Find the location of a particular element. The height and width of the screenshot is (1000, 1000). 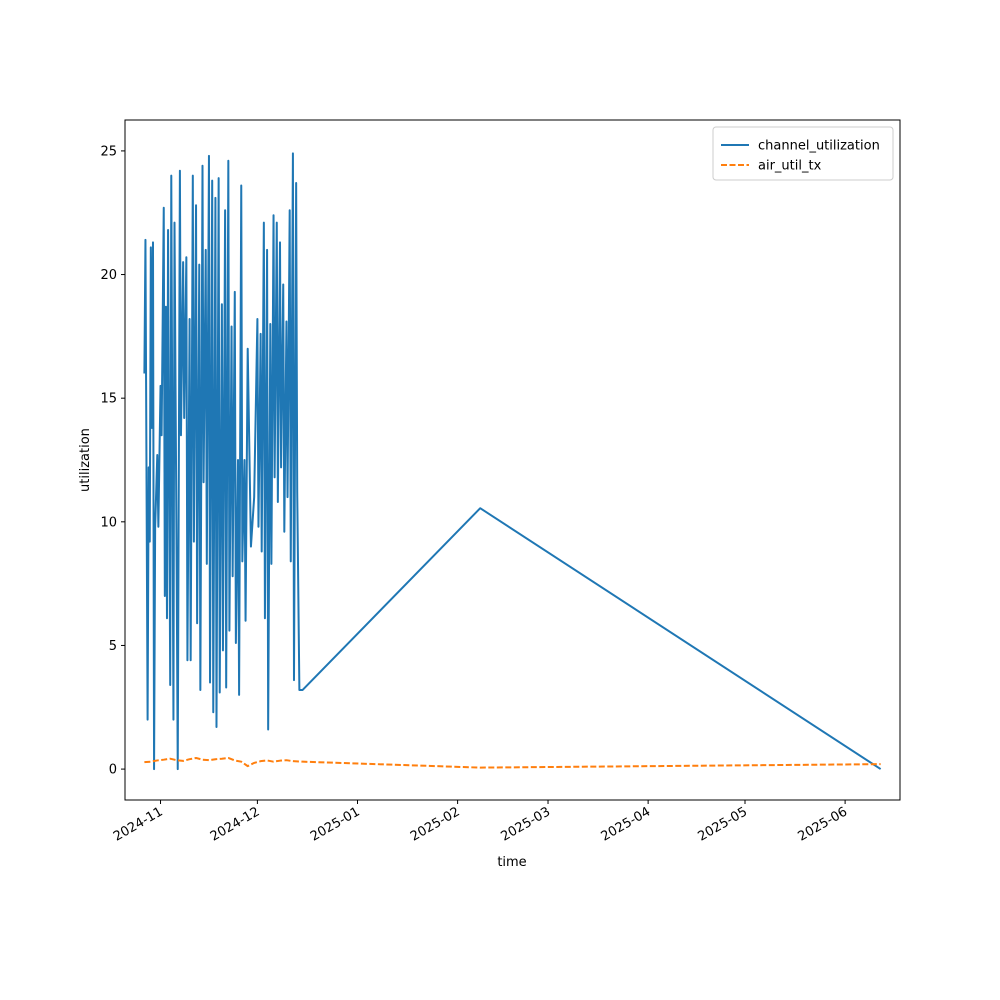

legend: channel_utilization air_util_tx is located at coordinates (803, 153).